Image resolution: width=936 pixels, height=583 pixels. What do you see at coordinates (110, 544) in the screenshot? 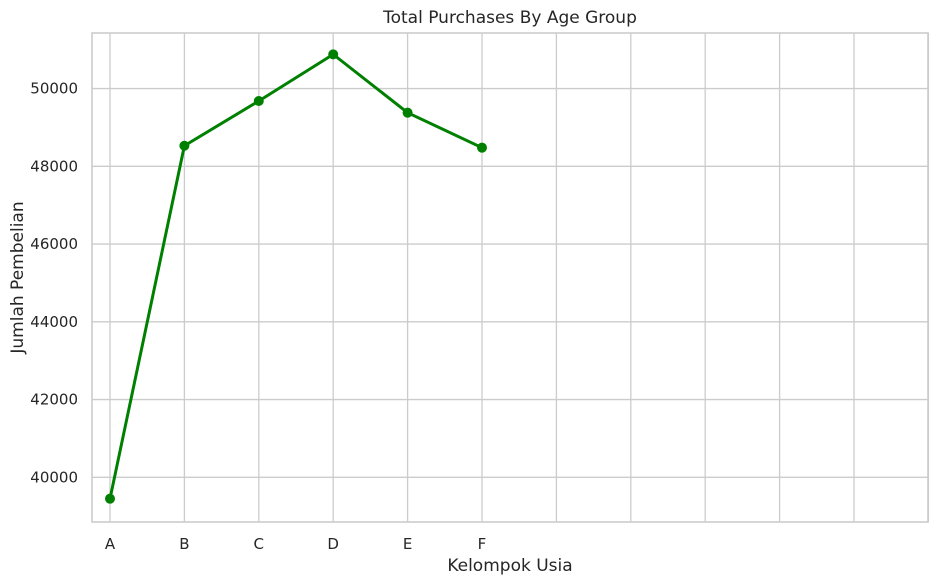
I see `x-tick-label: A` at bounding box center [110, 544].